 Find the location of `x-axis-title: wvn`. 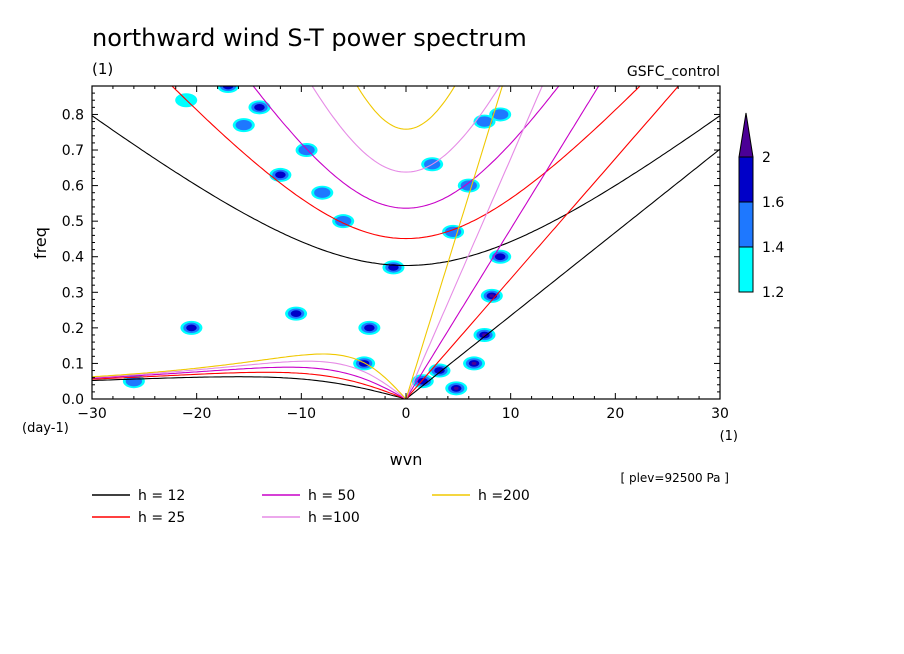

x-axis-title: wvn is located at coordinates (406, 459).